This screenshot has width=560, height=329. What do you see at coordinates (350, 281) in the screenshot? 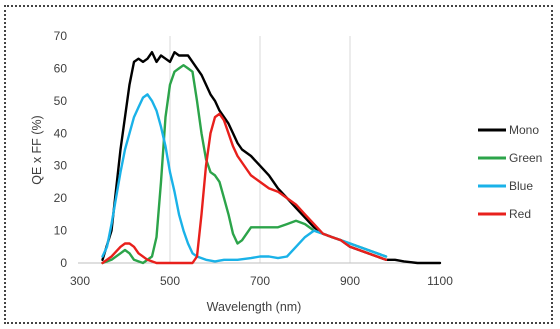
I see `x-tick-label: 900` at bounding box center [350, 281].